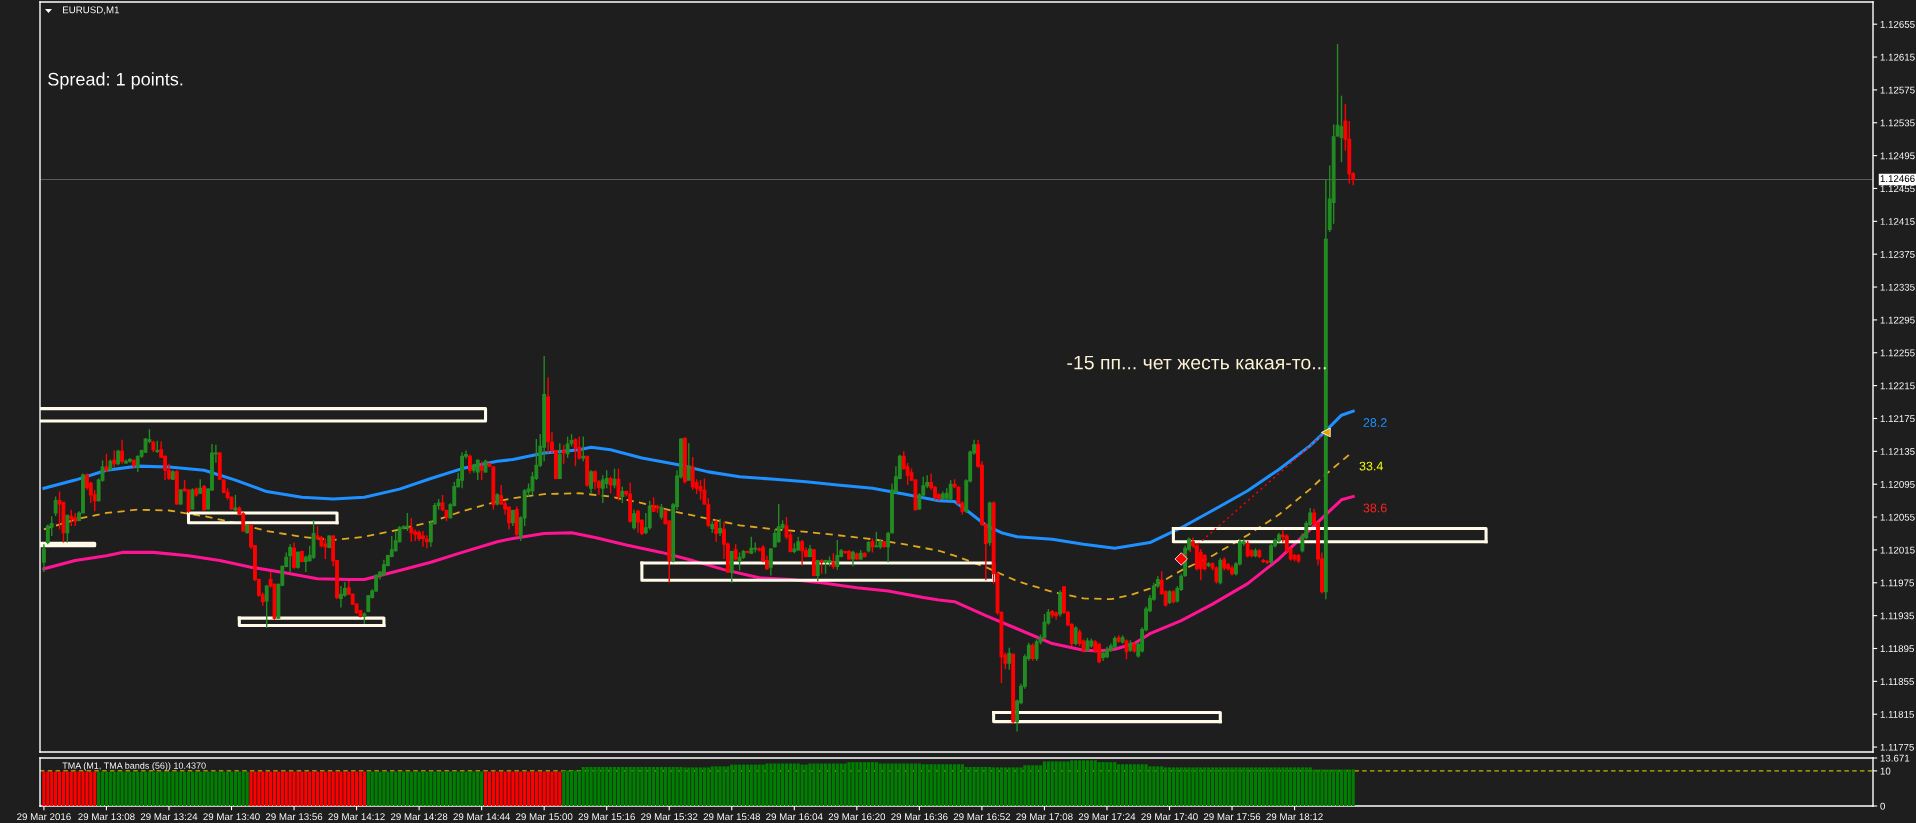 The width and height of the screenshot is (1916, 823). I want to click on ref-line-label: 1.12466, so click(1897, 179).